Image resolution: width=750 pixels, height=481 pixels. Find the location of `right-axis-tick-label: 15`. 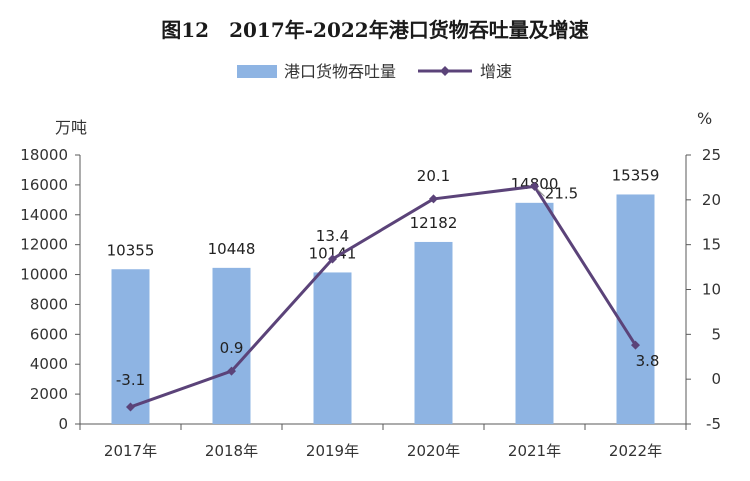

right-axis-tick-label: 15 is located at coordinates (711, 245).